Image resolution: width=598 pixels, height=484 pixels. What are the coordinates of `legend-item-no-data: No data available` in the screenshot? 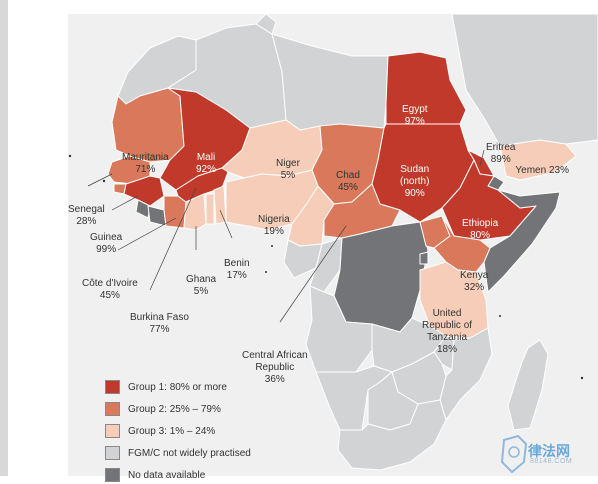 It's located at (155, 475).